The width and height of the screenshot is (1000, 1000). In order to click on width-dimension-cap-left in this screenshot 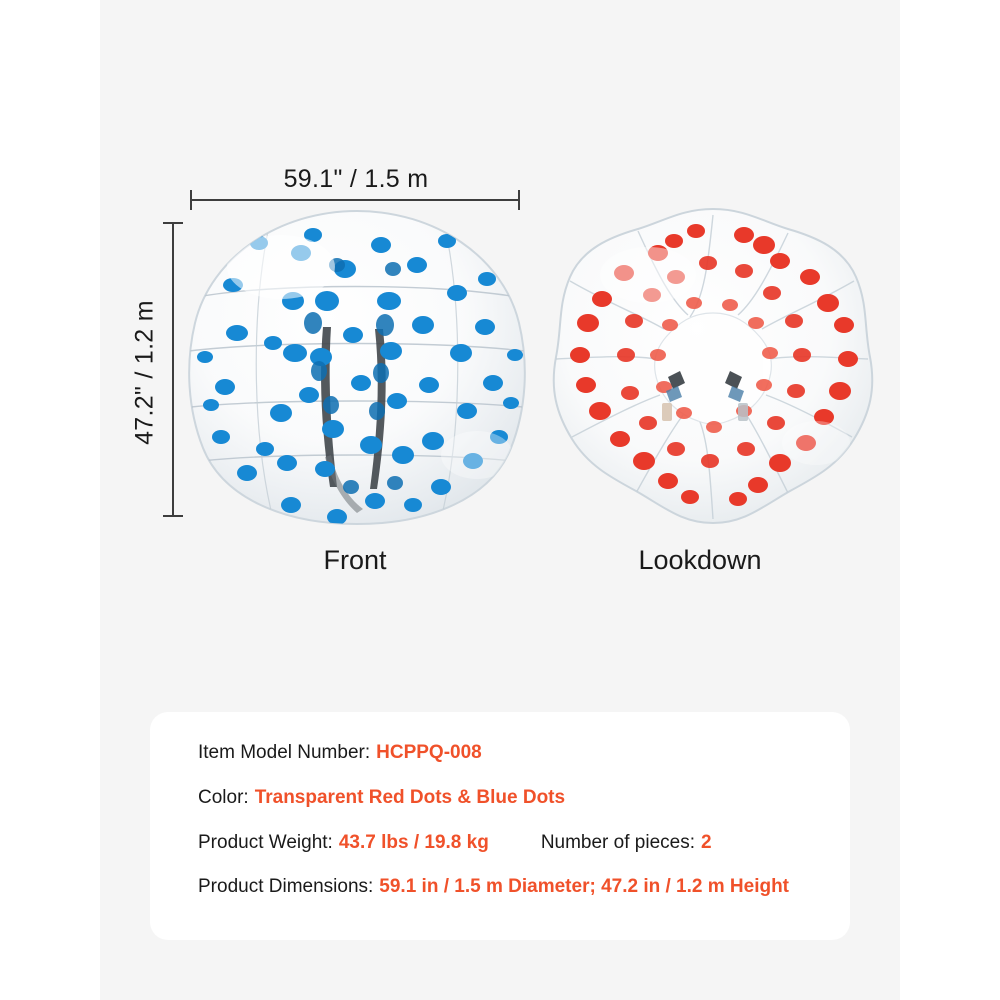, I will do `click(191, 200)`.